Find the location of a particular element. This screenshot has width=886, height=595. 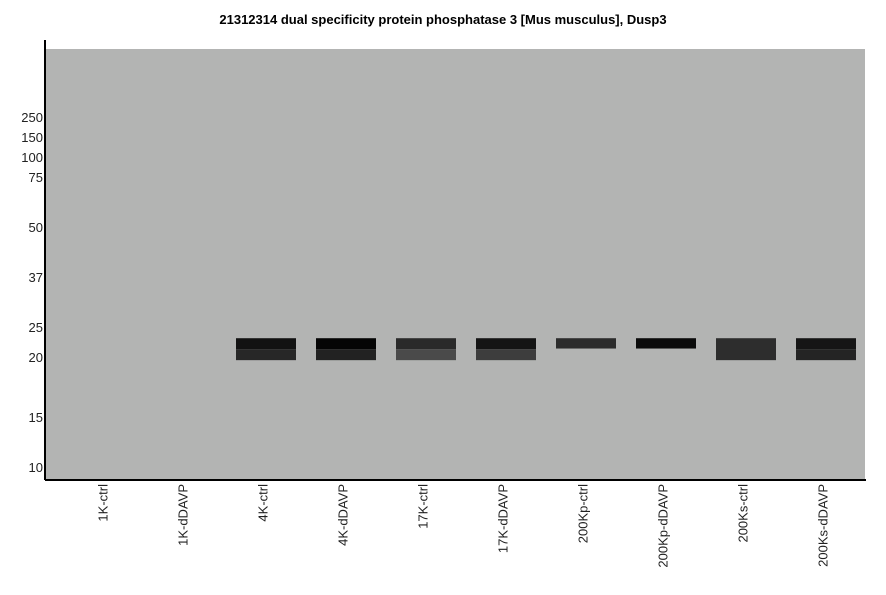

y-tick-labels: 250 150 100 75 50 37 25 20 15 10 is located at coordinates (32, 292).